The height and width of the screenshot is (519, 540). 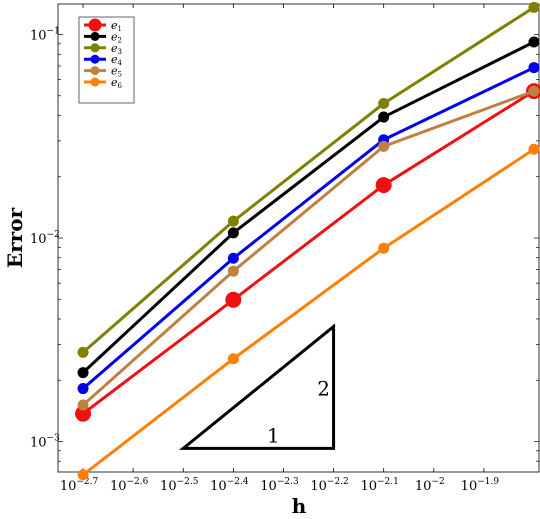 I want to click on x-tick-label: 10−2.1, so click(x=379, y=485).